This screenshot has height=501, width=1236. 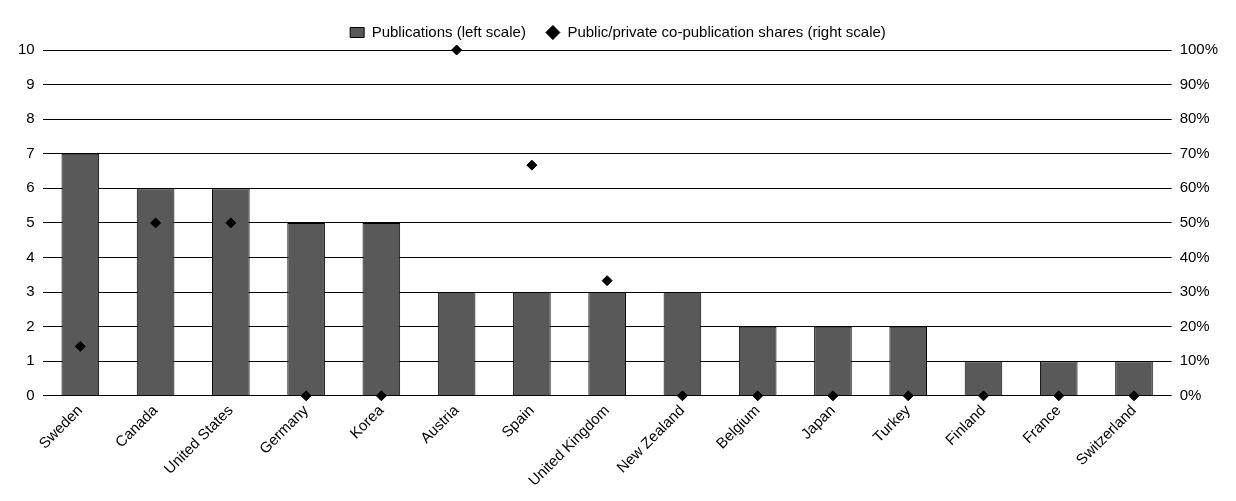 What do you see at coordinates (30, 360) in the screenshot?
I see `y-tick-label: 1` at bounding box center [30, 360].